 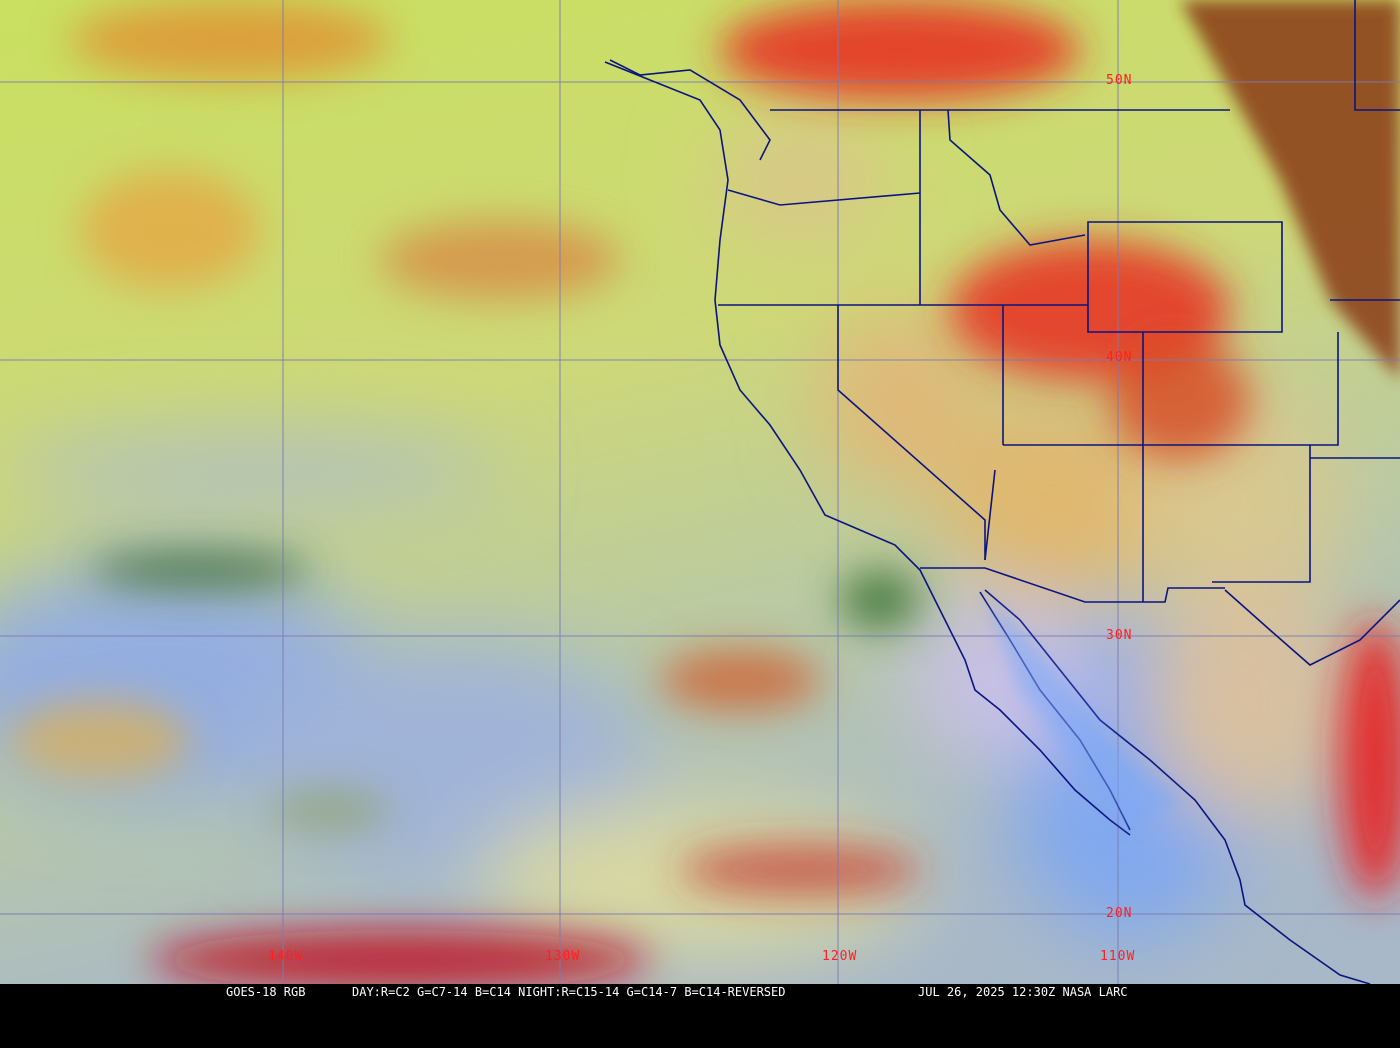 What do you see at coordinates (1023, 992) in the screenshot?
I see `caption-timestamp: JUL 26, 2025 12:30Z NASA LARC` at bounding box center [1023, 992].